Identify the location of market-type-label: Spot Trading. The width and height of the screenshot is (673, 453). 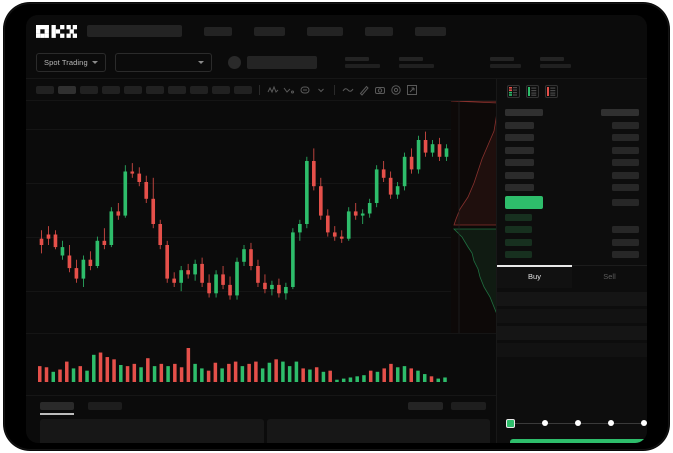
(66, 62).